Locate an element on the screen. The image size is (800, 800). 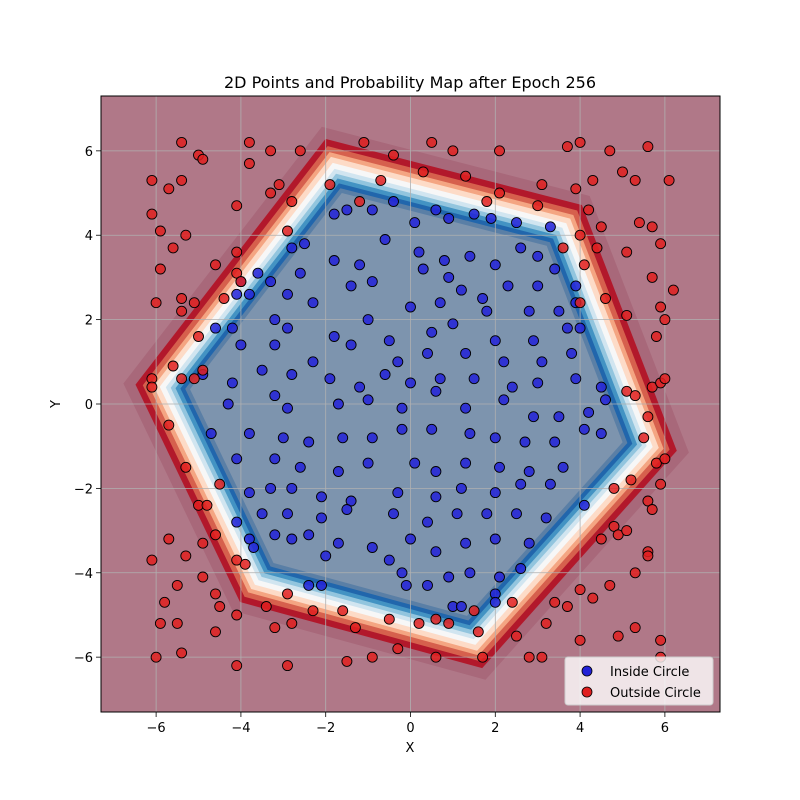
x-tick-label-3: 0 is located at coordinates (410, 728).